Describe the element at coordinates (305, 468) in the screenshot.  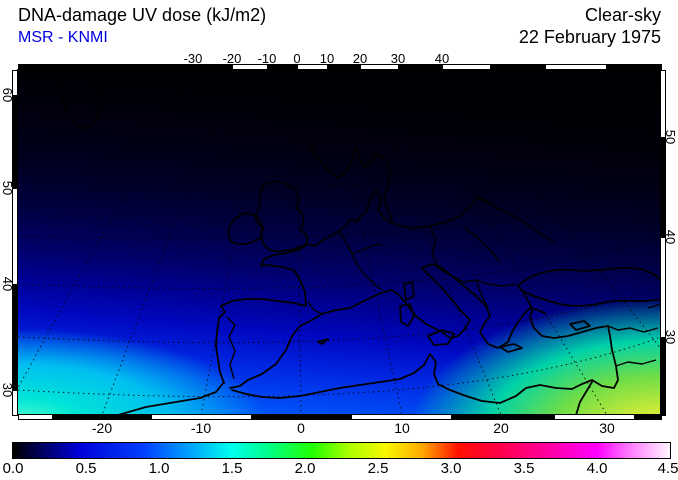
I see `colorbar-tick-label: 2.0` at that location.